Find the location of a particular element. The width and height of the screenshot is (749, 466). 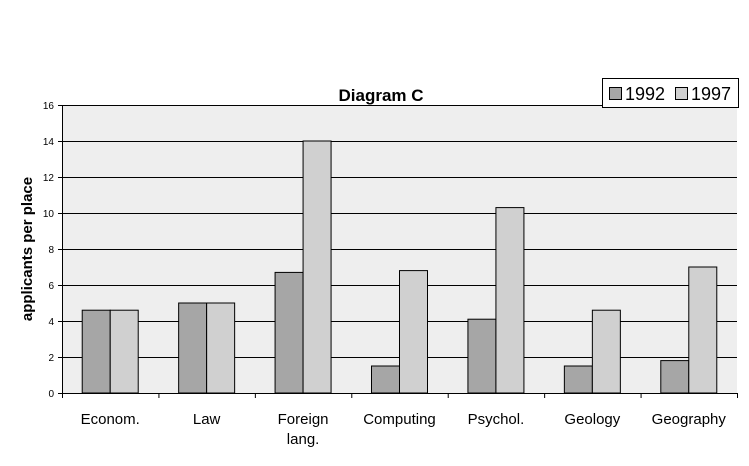

x-category-label-1: Law is located at coordinates (207, 419).